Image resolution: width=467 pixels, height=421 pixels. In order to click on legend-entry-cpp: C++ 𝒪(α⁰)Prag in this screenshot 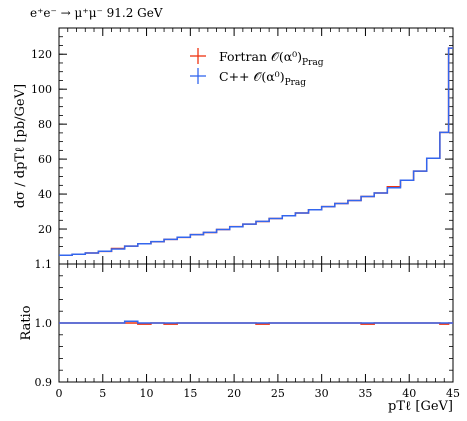, I will do `click(248, 78)`.